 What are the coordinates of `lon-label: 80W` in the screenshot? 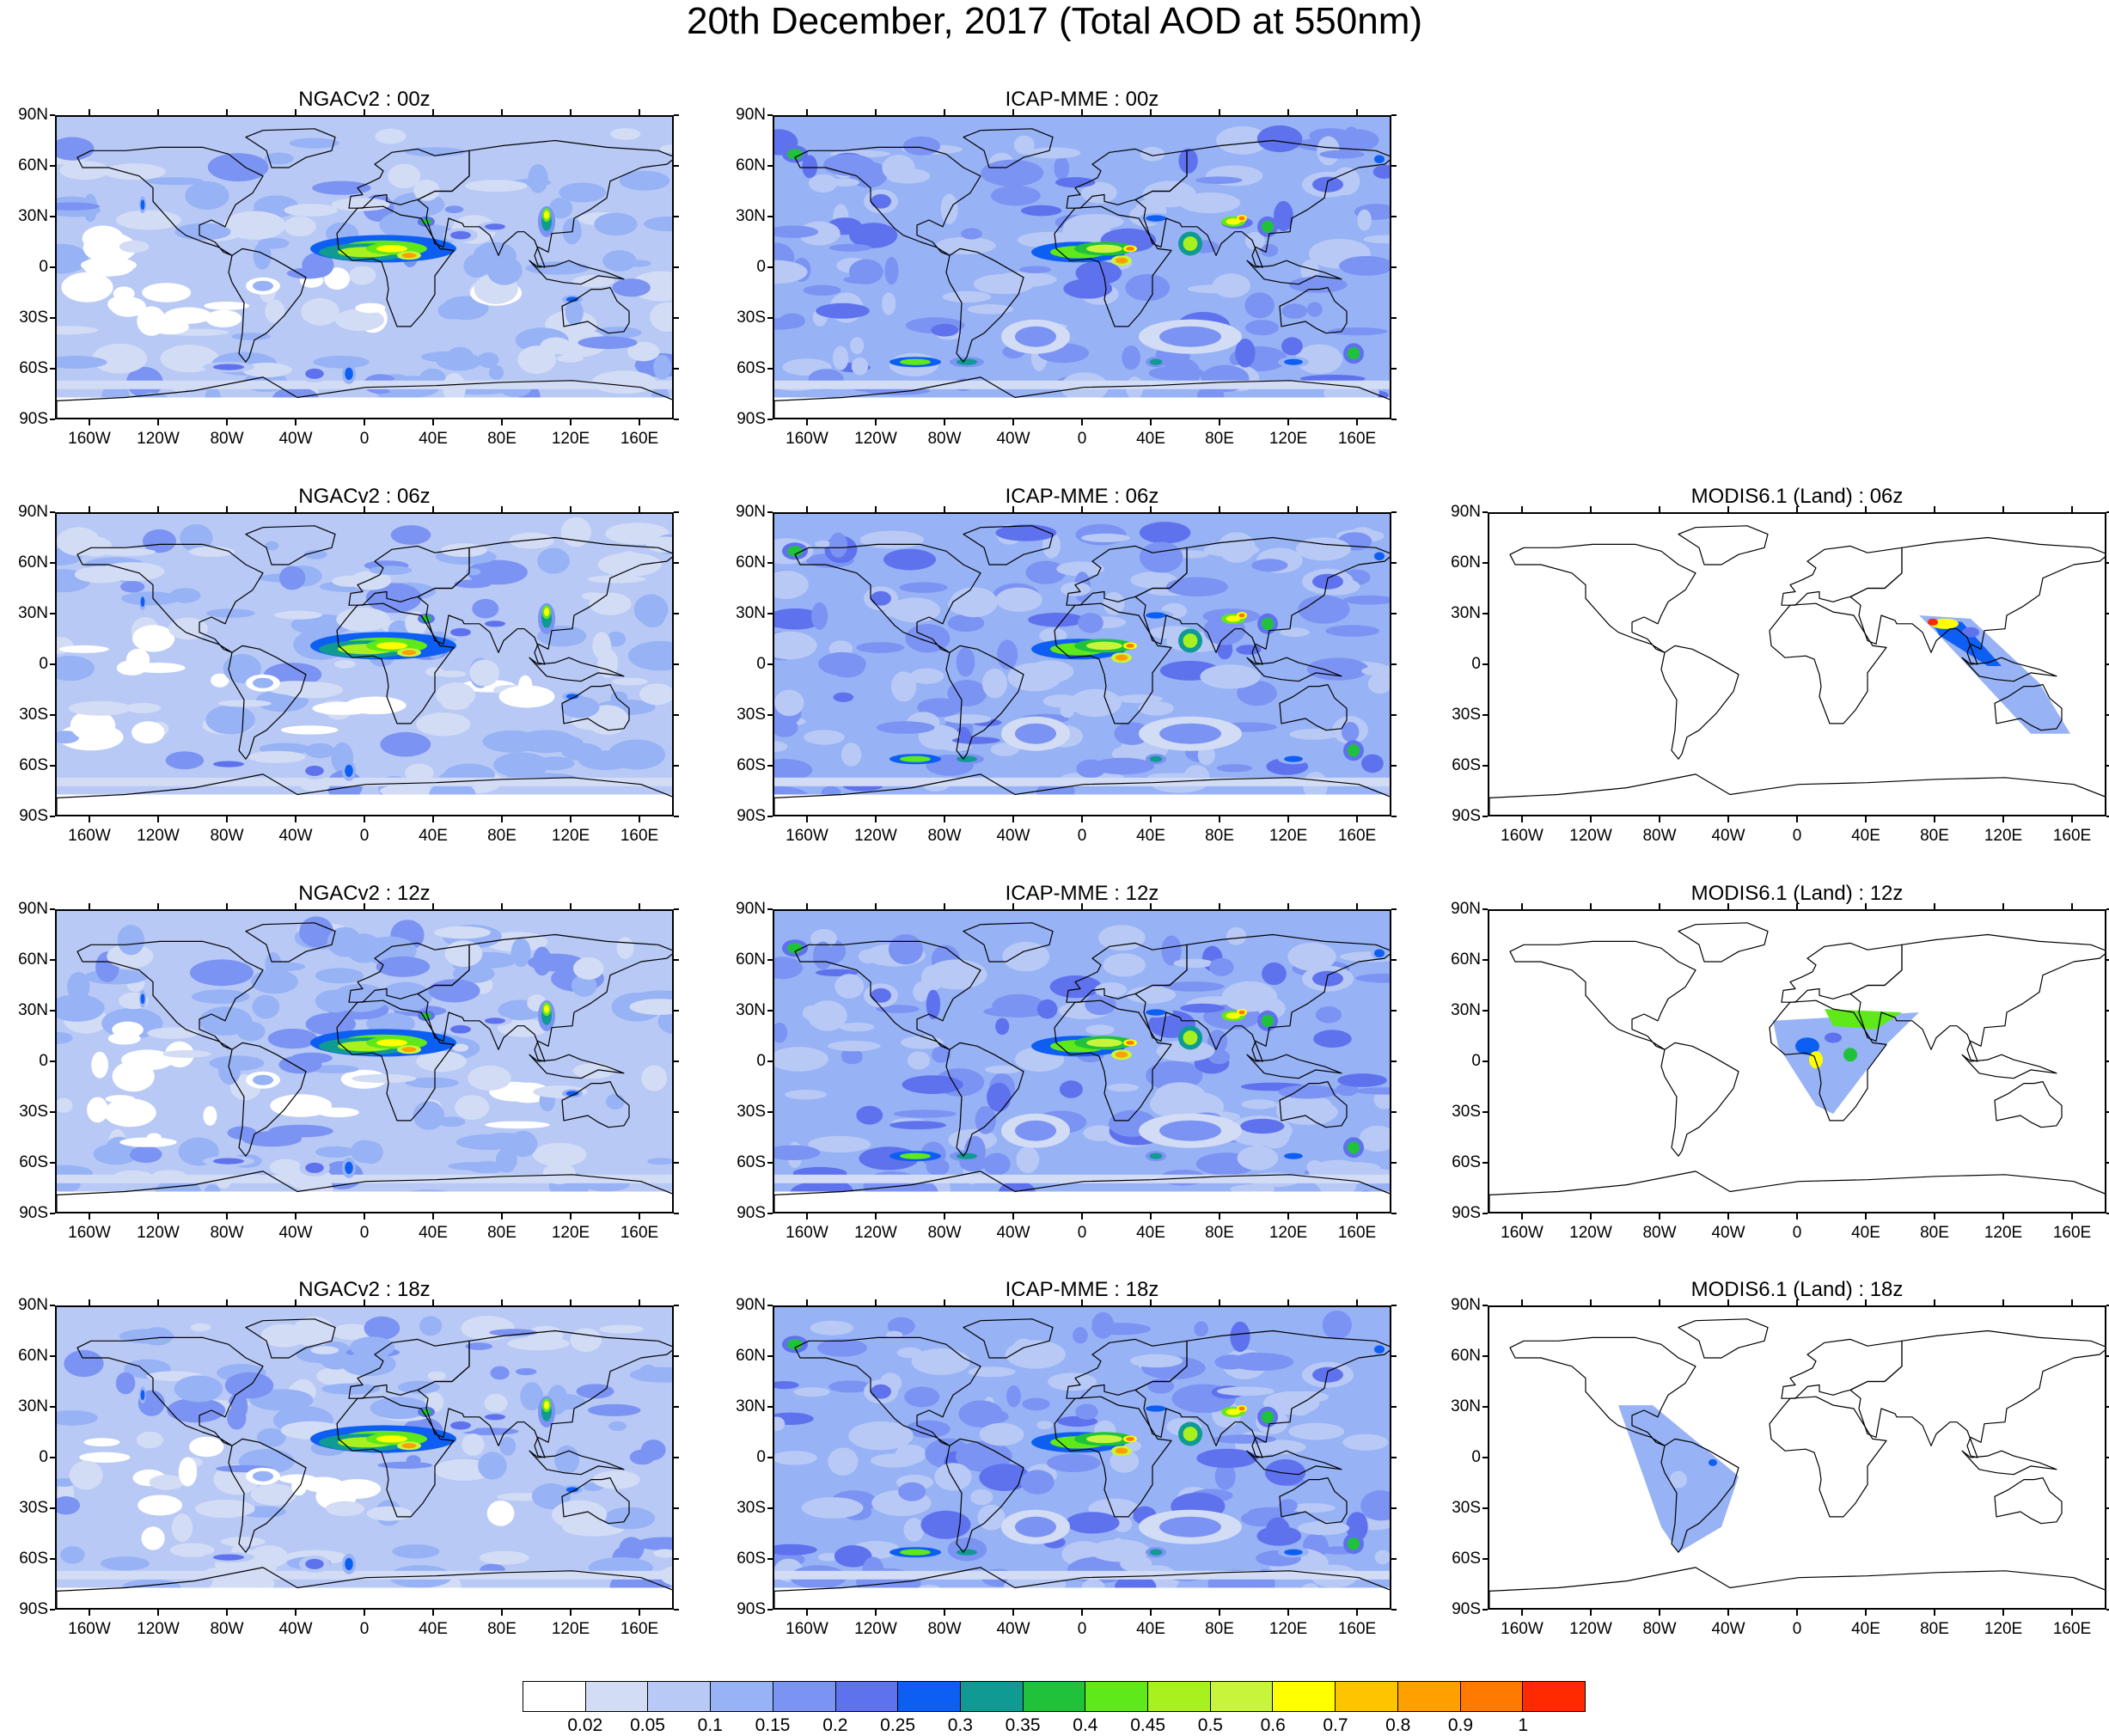 It's located at (1660, 1233).